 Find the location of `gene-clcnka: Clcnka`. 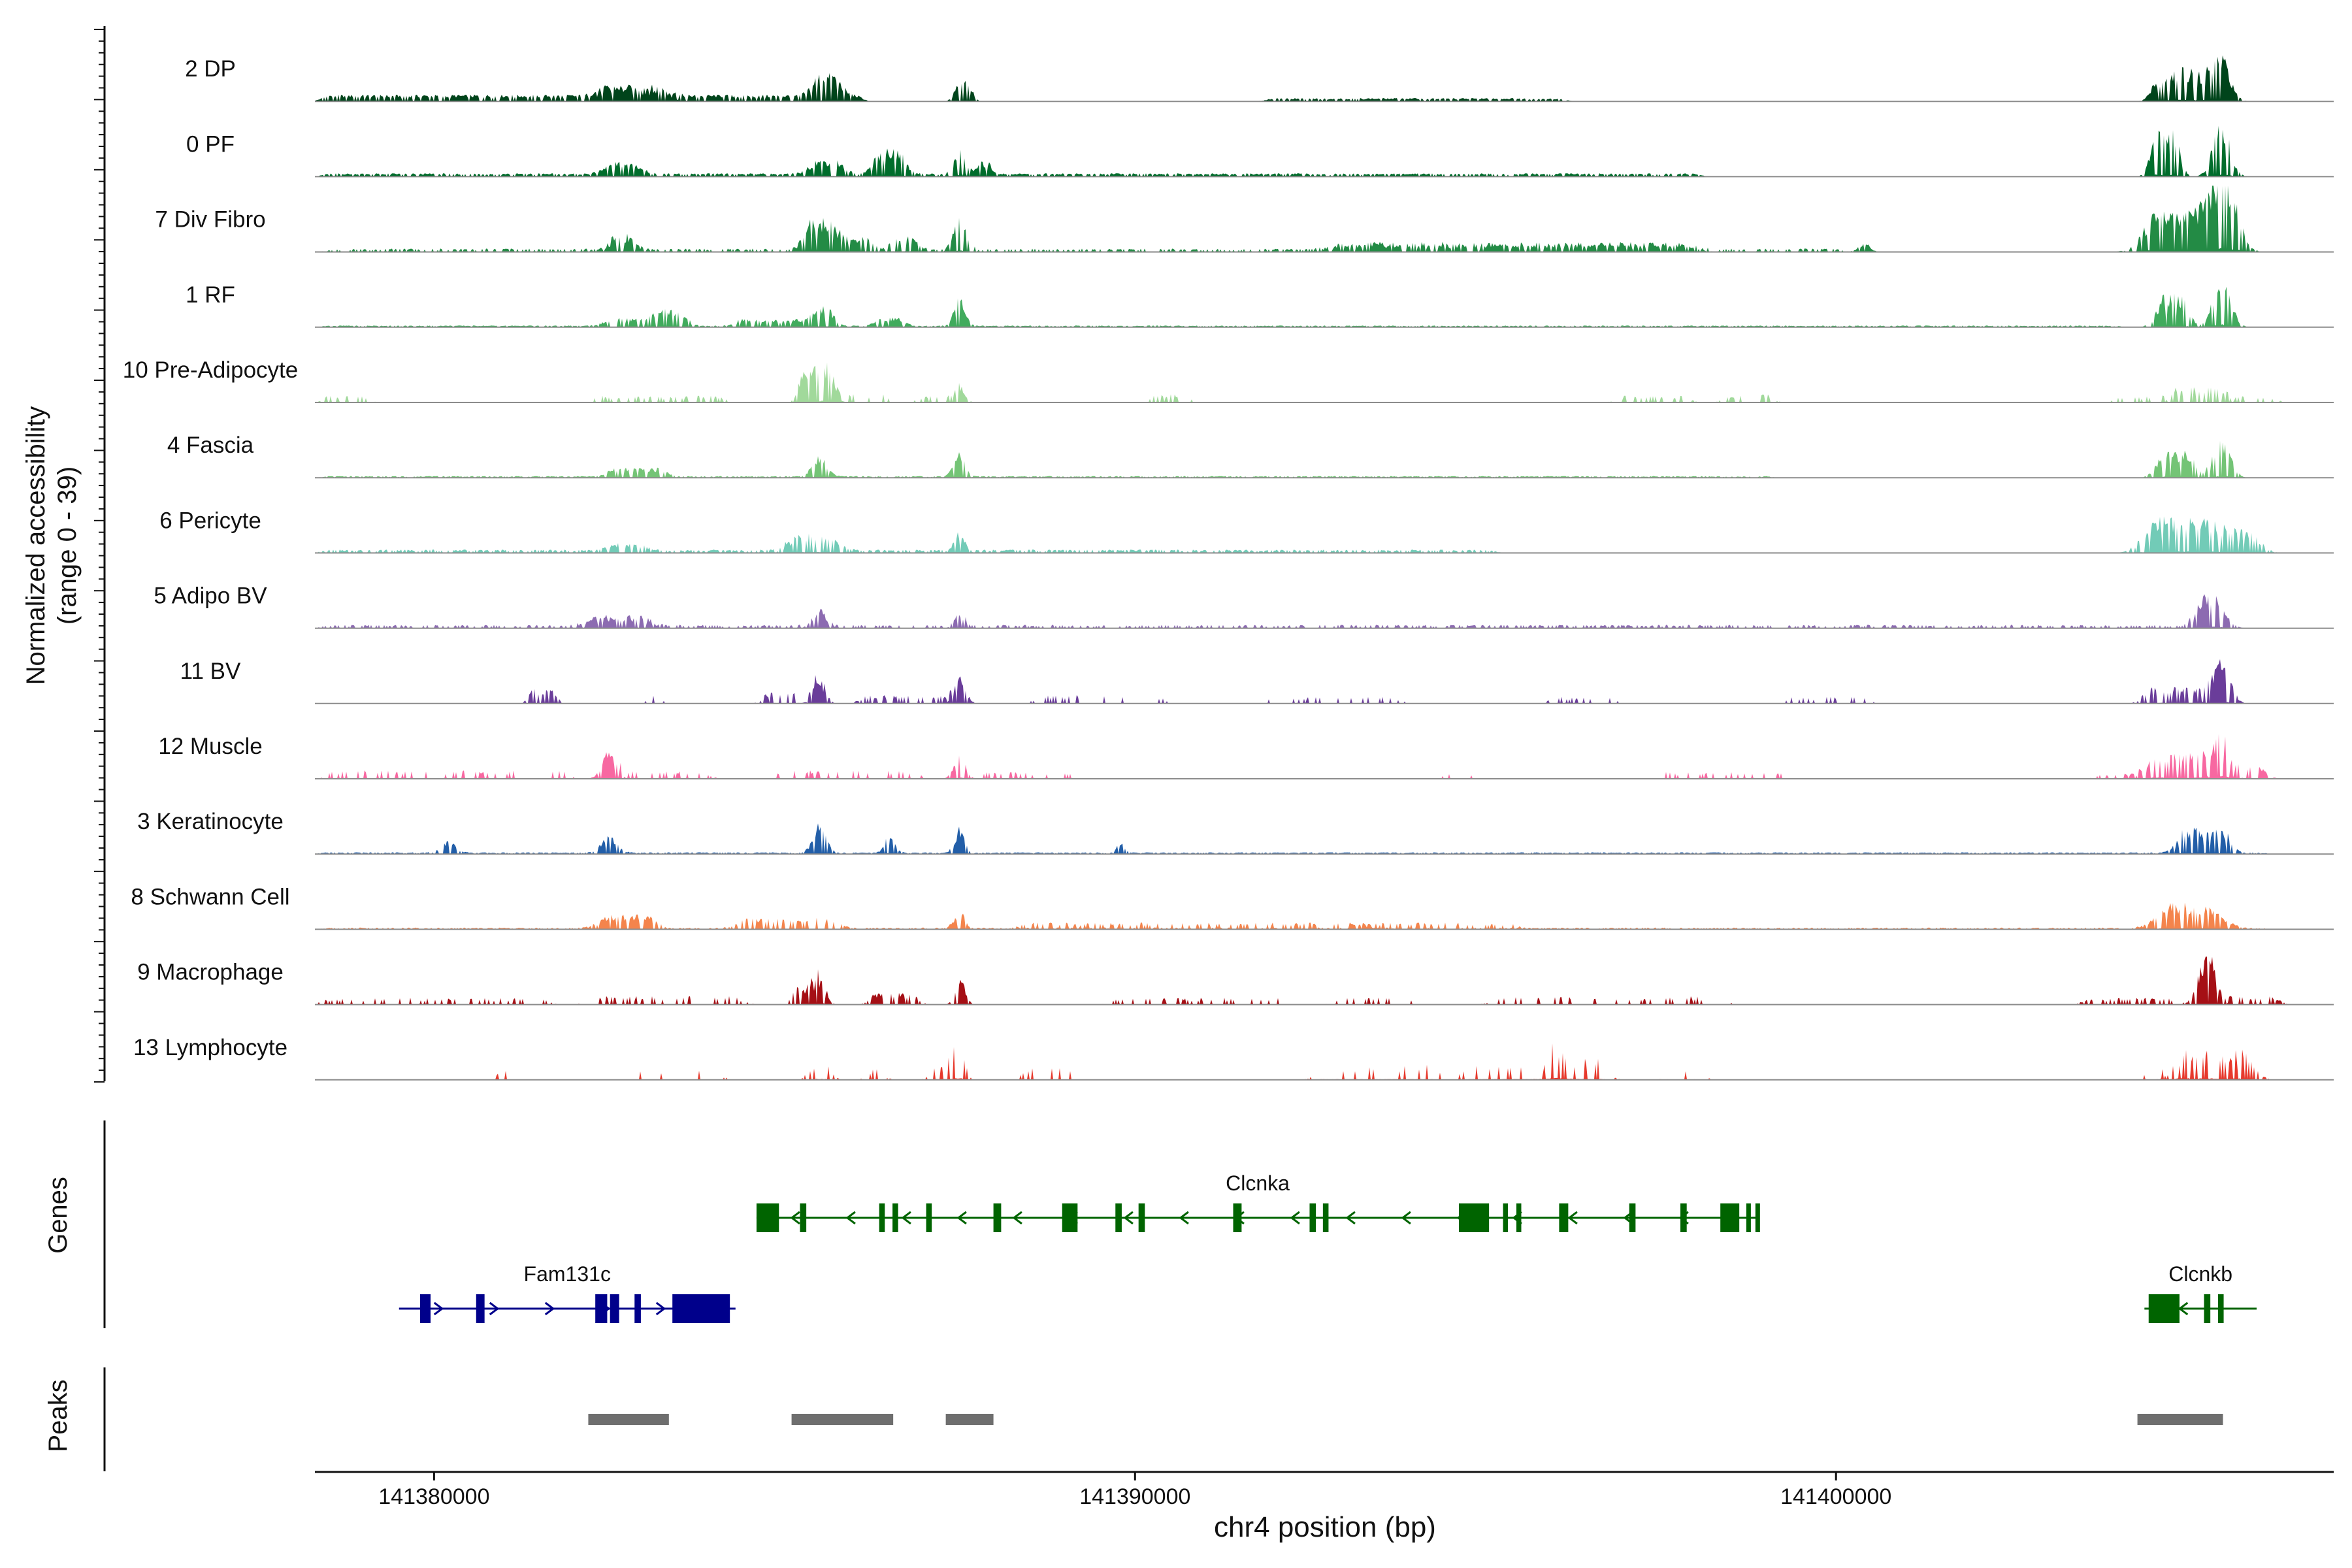

gene-clcnka: Clcnka is located at coordinates (1258, 1201).